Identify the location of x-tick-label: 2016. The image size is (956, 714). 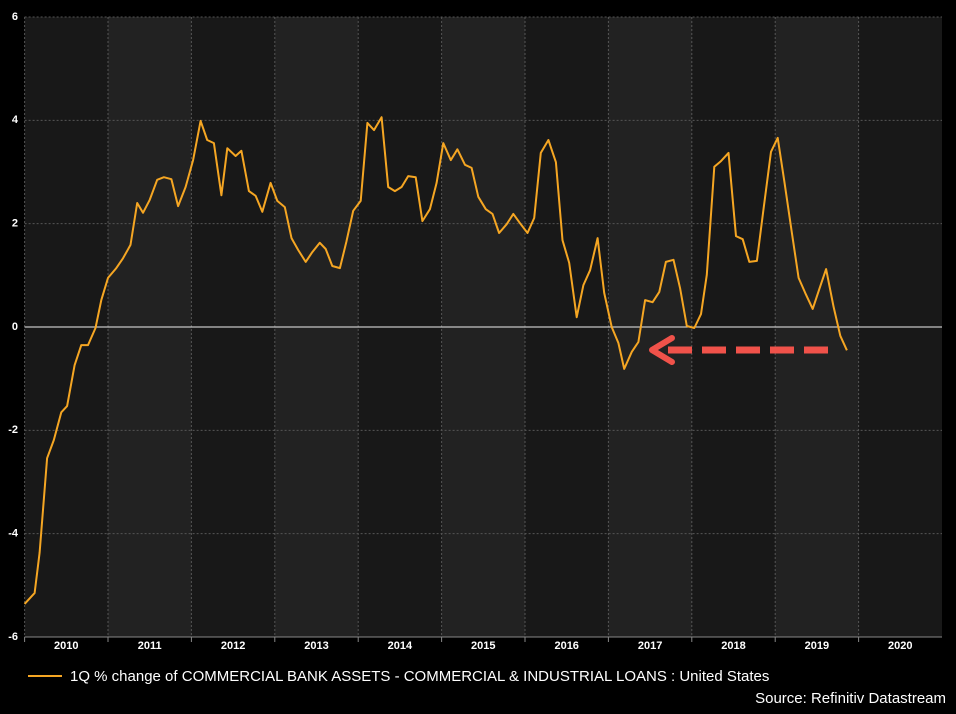
(566, 646).